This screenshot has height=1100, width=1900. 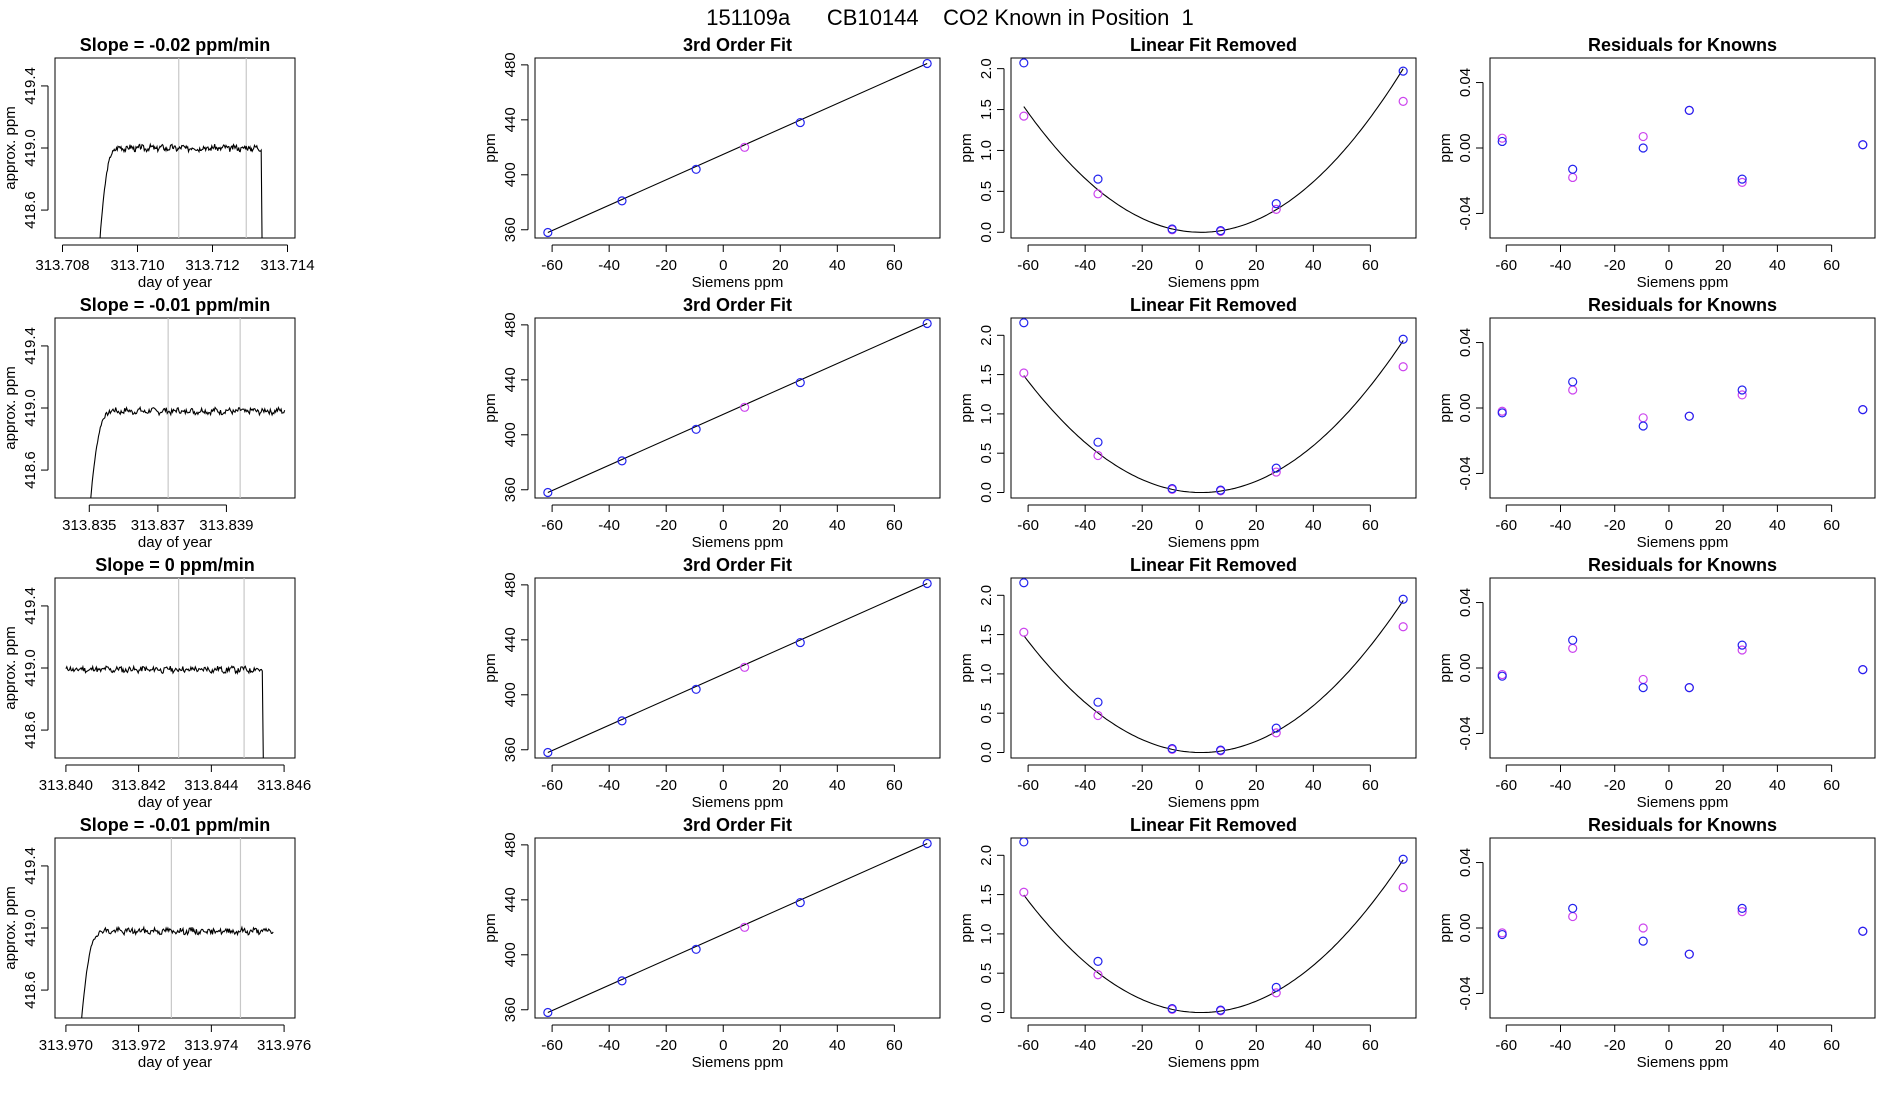 What do you see at coordinates (164, 711) in the screenshot?
I see `ppm-trace` at bounding box center [164, 711].